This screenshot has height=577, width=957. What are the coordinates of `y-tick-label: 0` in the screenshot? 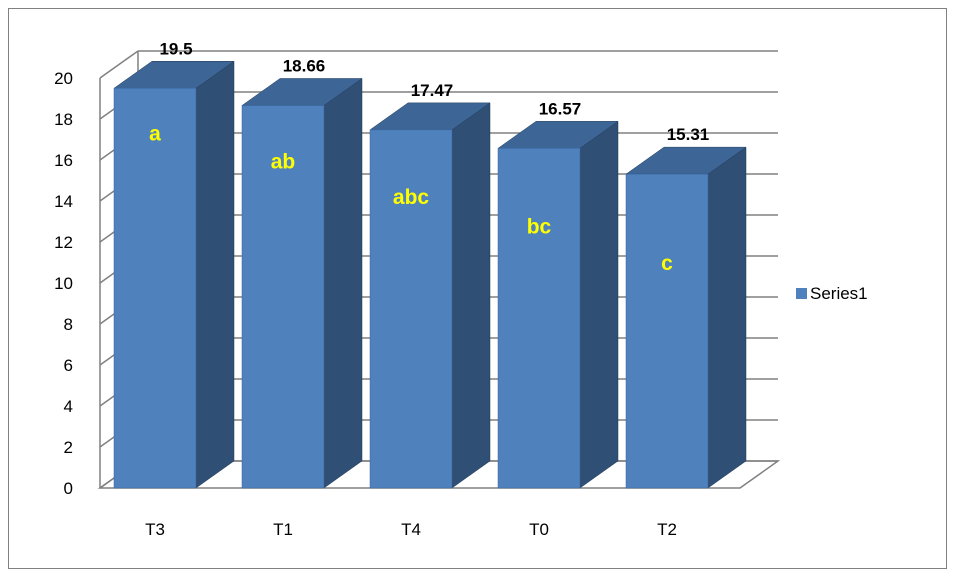 It's located at (68, 488).